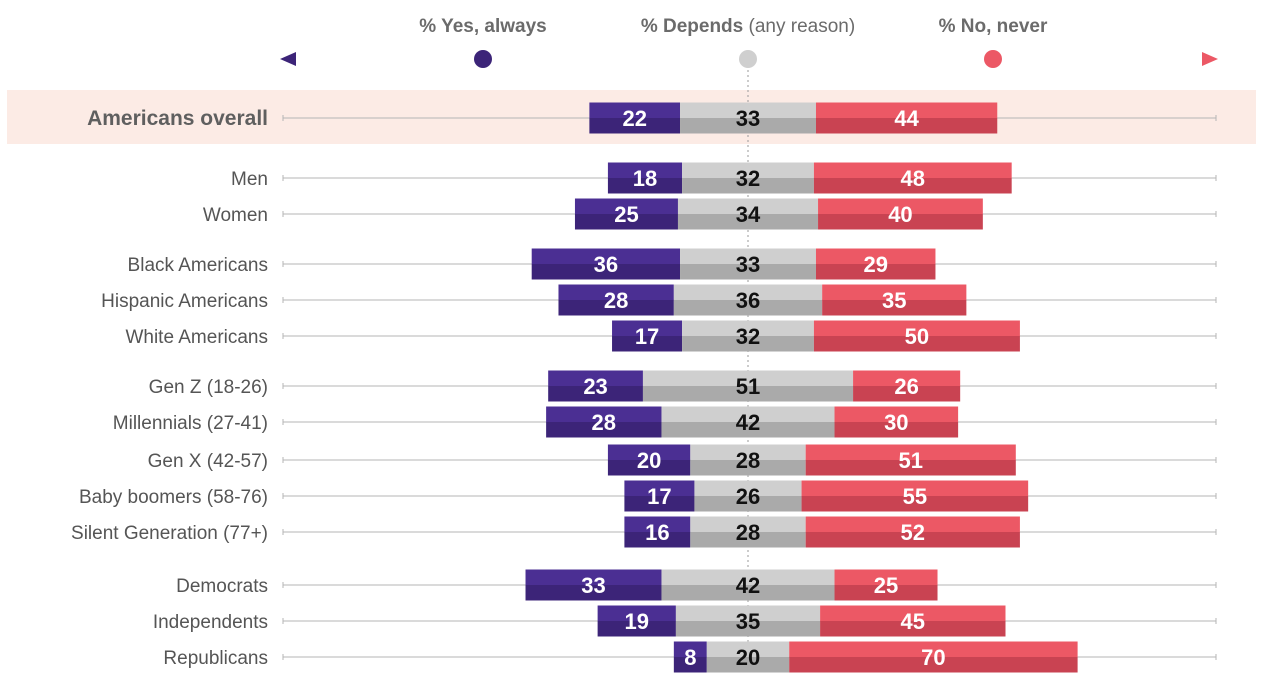 The height and width of the screenshot is (677, 1267). I want to click on bar-no-value: 44, so click(906, 118).